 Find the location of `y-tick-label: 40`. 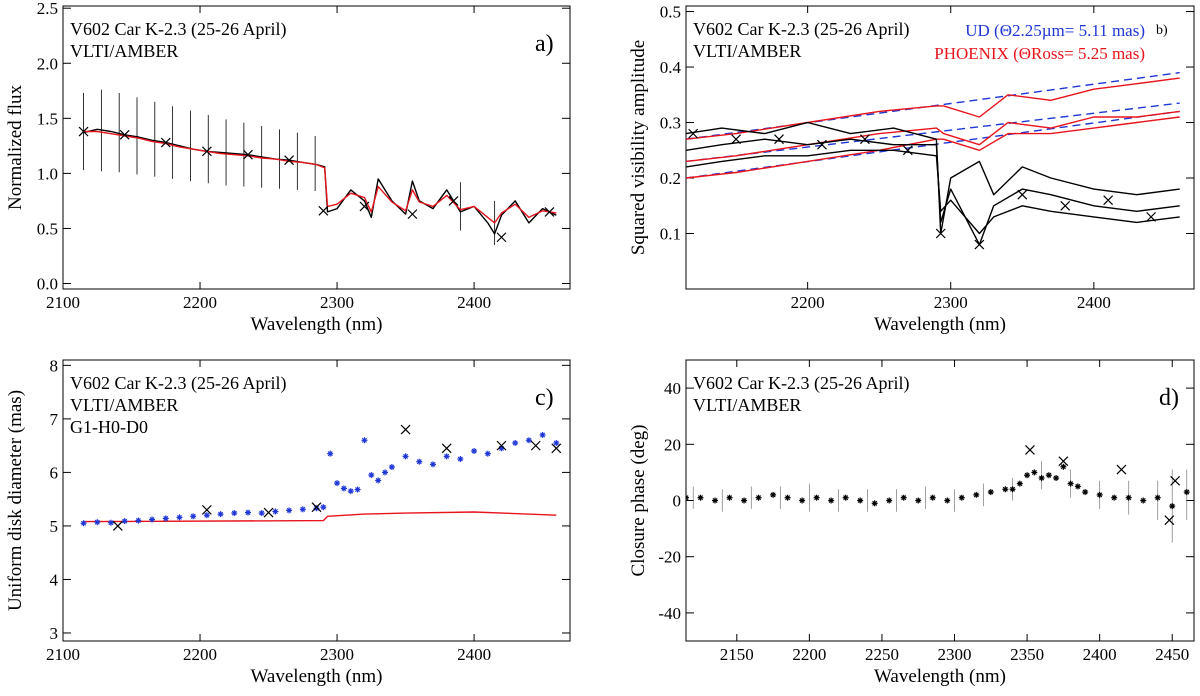

y-tick-label: 40 is located at coordinates (672, 388).